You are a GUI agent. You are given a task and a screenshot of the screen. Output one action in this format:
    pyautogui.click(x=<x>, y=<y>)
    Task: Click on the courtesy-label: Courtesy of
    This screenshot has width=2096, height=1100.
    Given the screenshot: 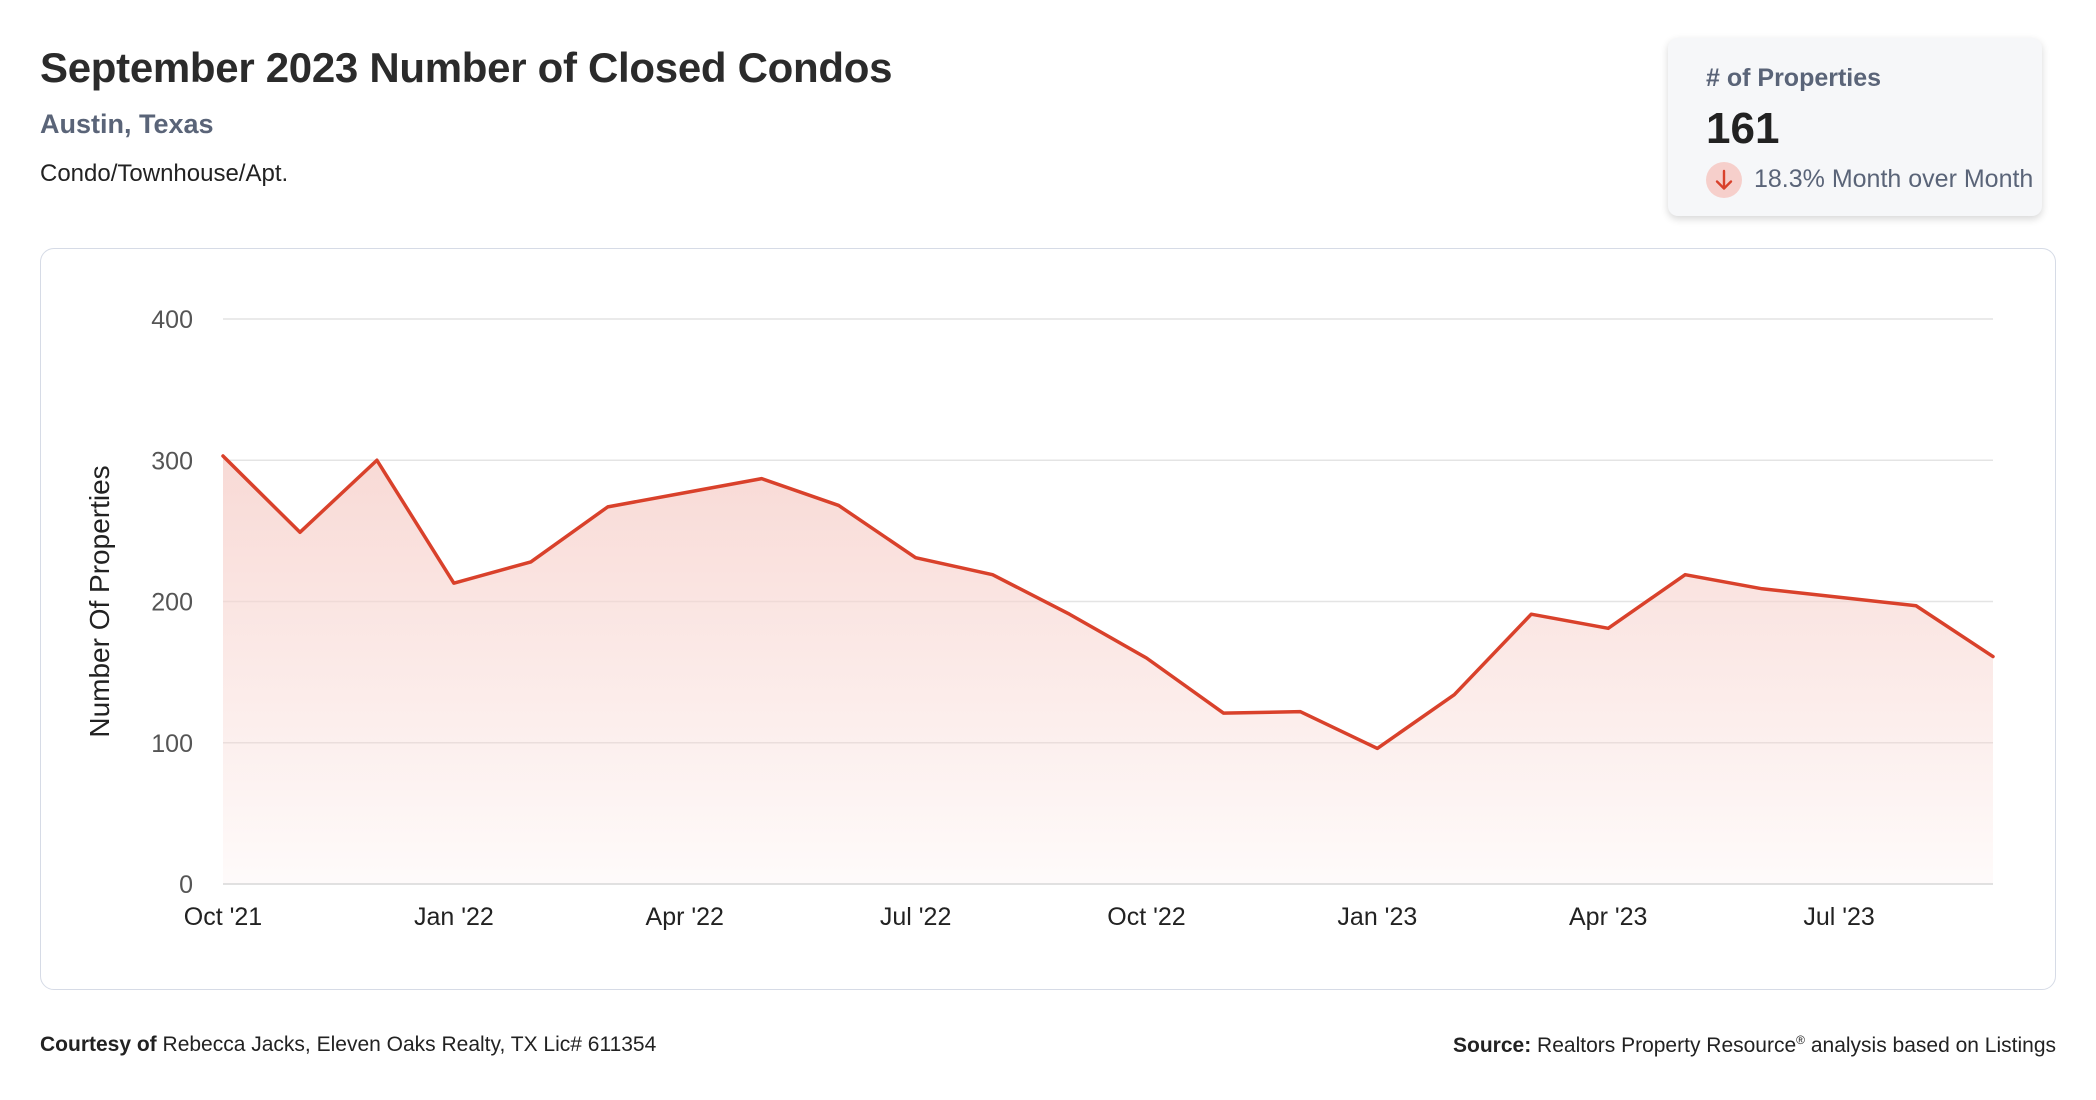 What is the action you would take?
    pyautogui.click(x=98, y=1044)
    